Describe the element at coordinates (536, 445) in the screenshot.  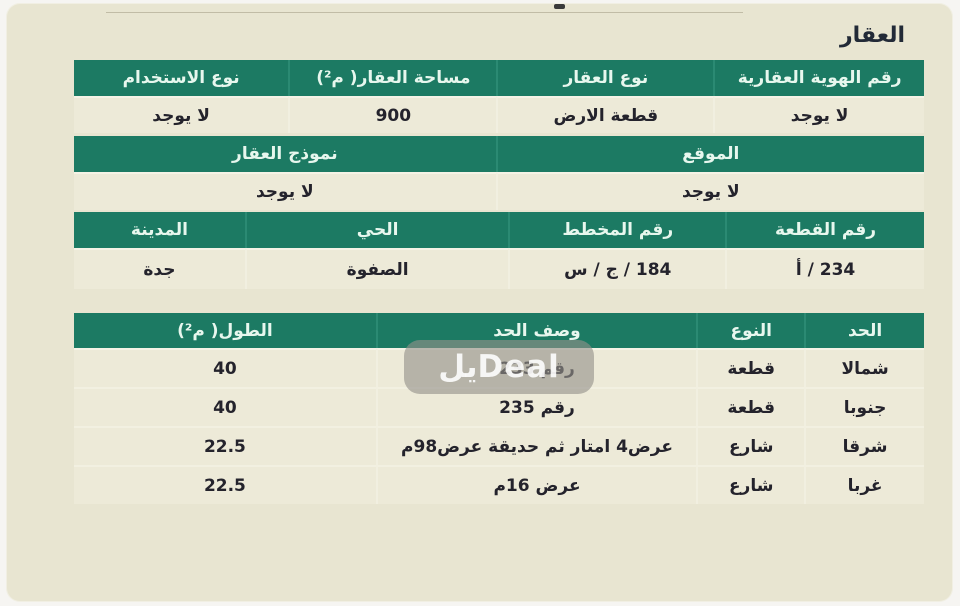
I see `border-east-description: عرض4 امتار ثم حديقة عرض98م` at that location.